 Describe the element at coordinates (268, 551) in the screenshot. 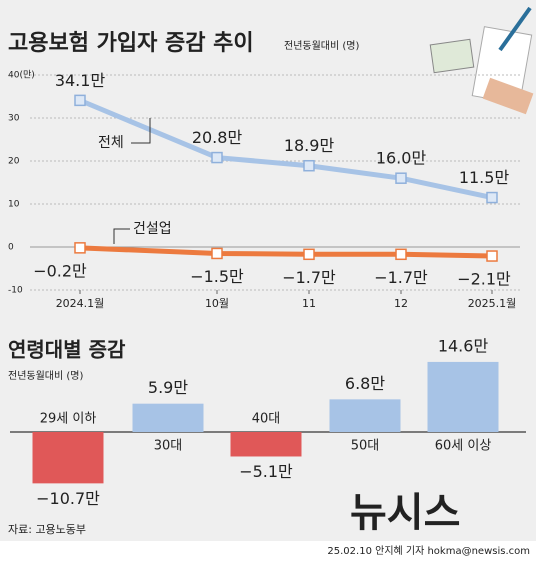

I see `footer-bg` at that location.